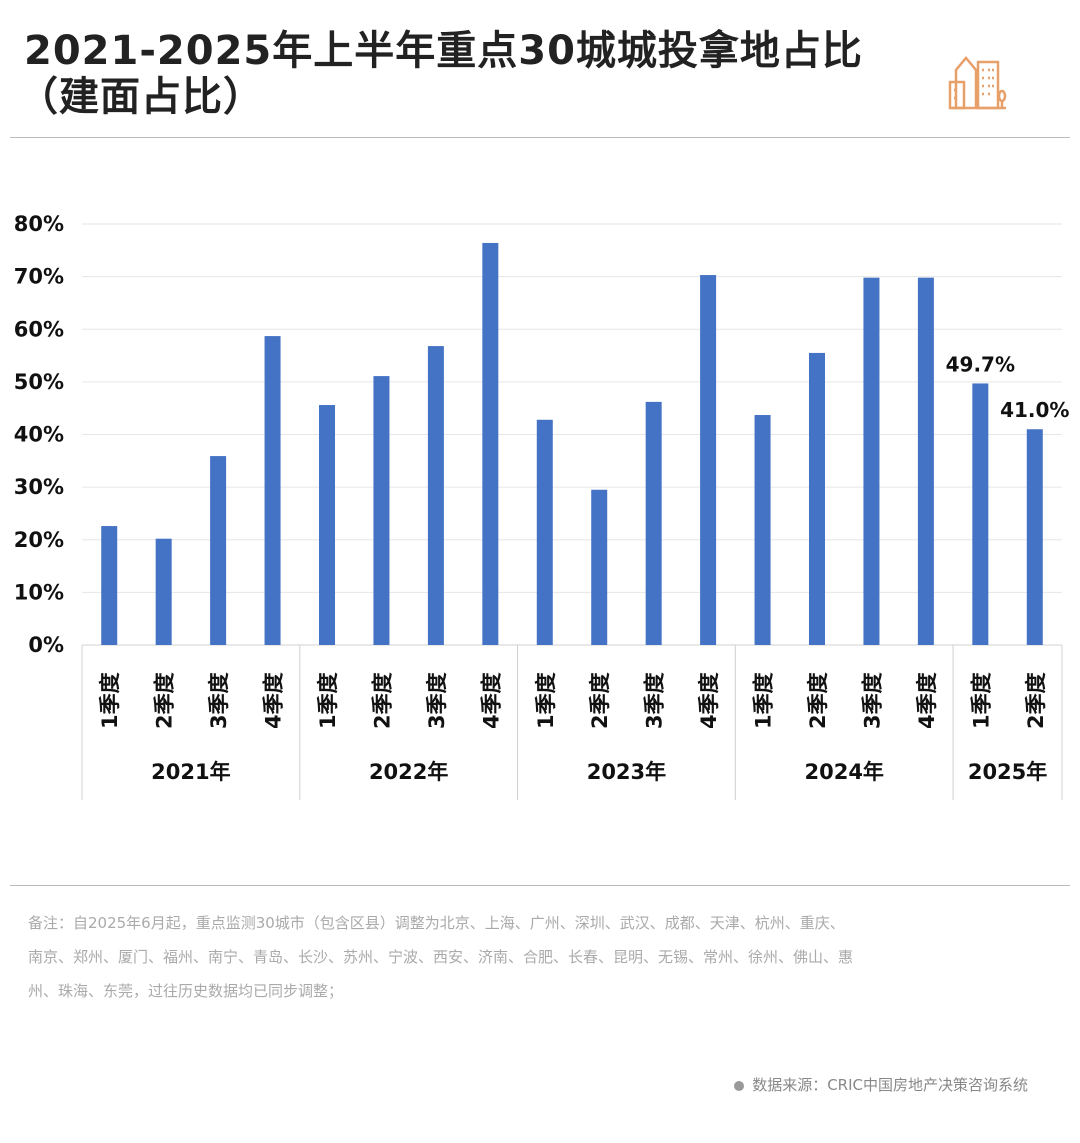  I want to click on year-label: 2024年, so click(843, 772).